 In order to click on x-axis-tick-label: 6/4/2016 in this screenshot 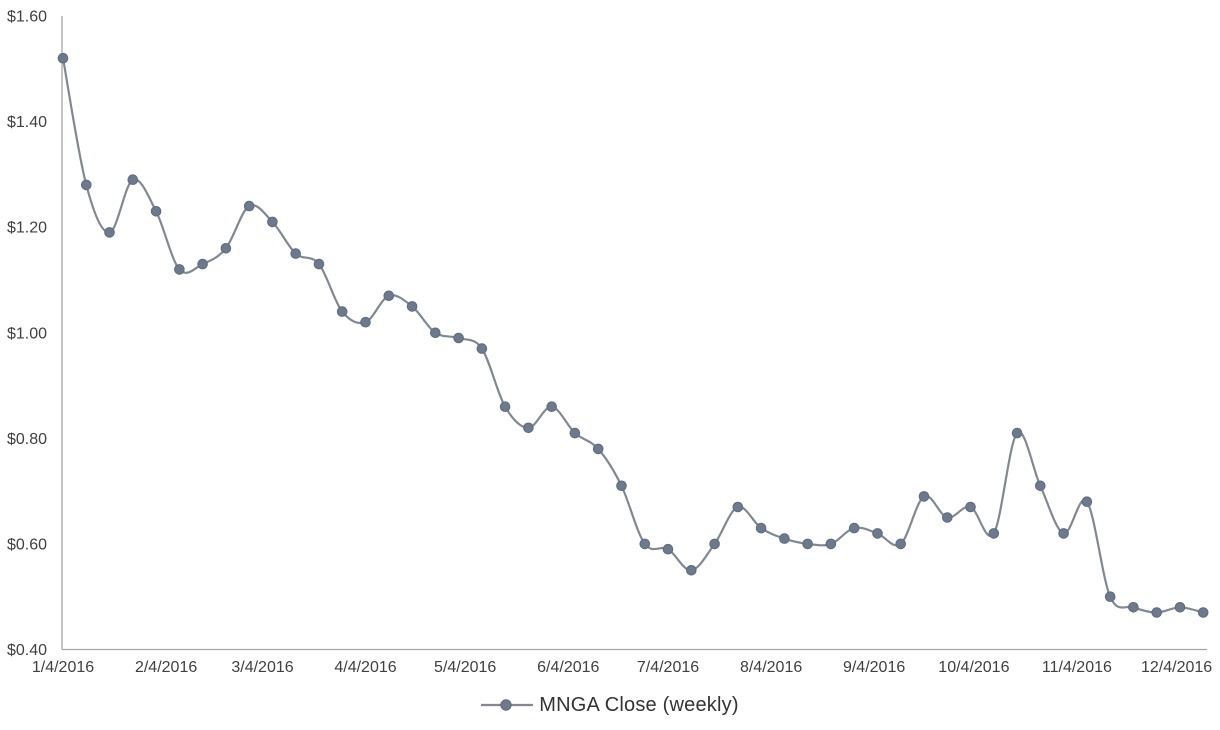, I will do `click(568, 667)`.